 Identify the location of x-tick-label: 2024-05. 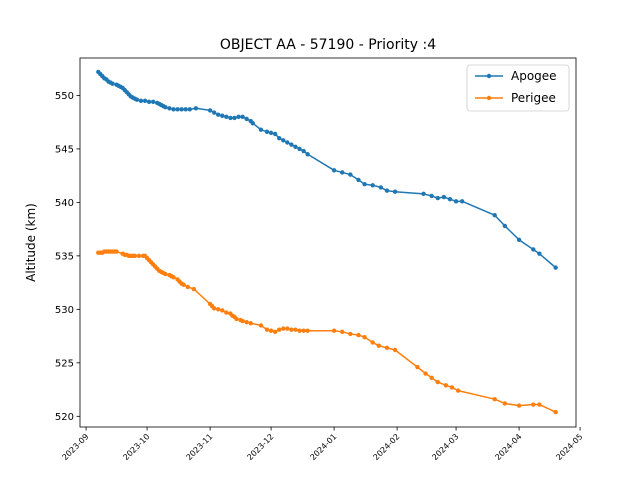
(569, 447).